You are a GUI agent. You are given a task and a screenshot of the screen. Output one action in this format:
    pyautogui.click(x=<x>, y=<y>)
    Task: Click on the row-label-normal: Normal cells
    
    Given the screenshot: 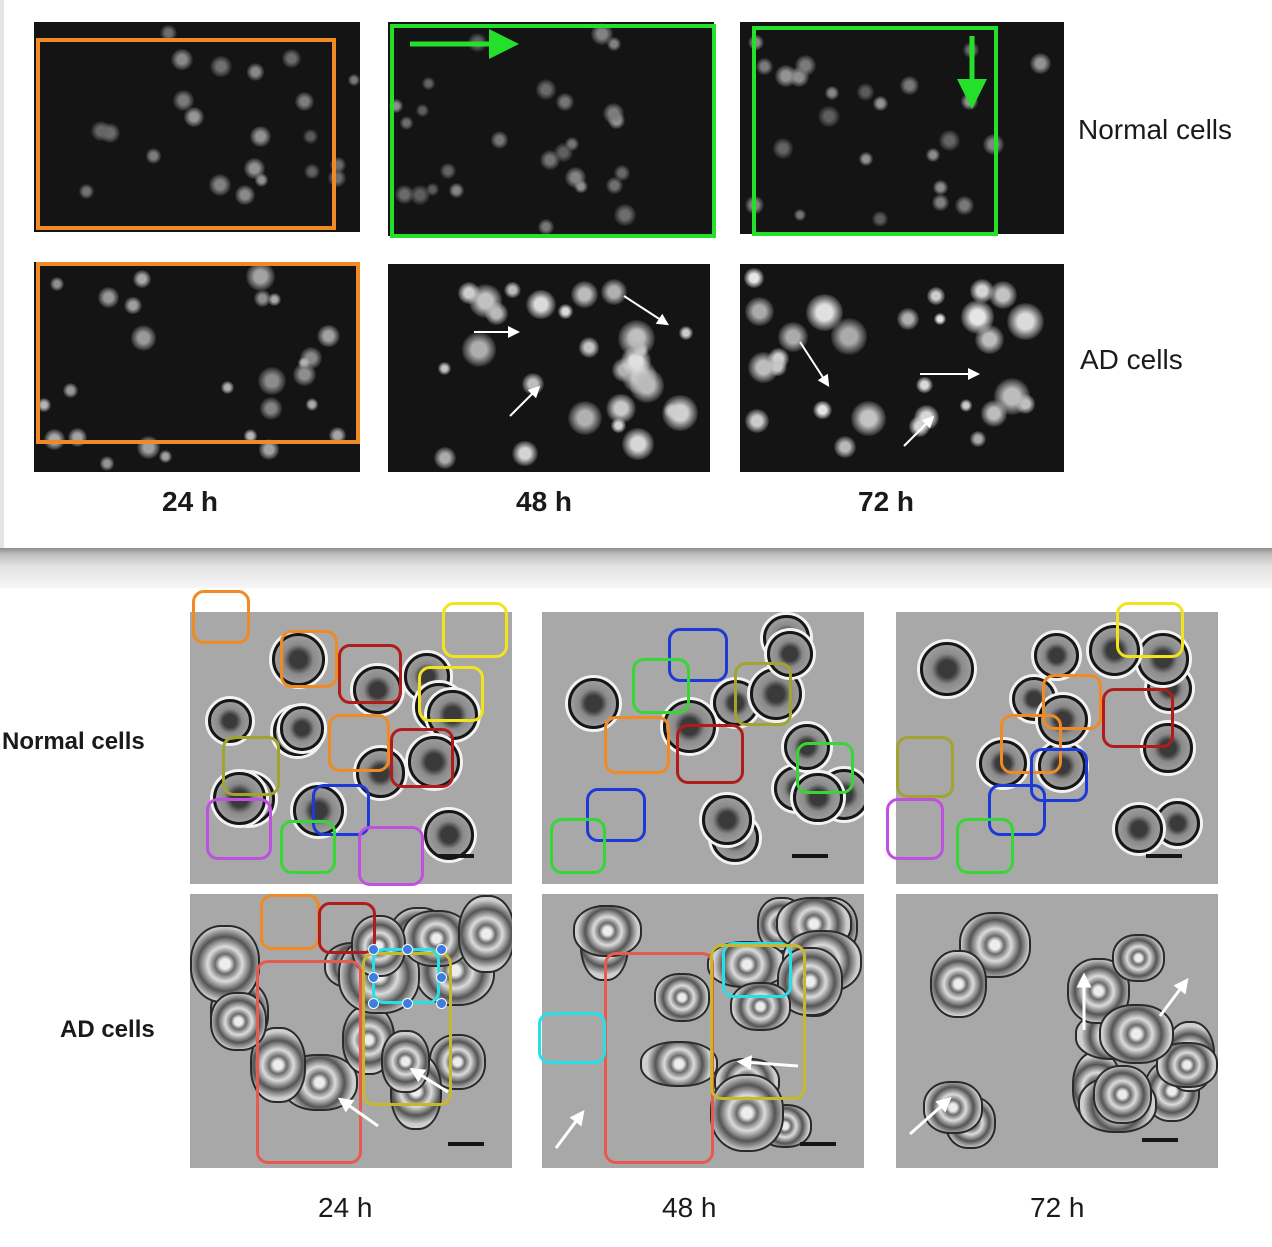 What is the action you would take?
    pyautogui.click(x=73, y=741)
    